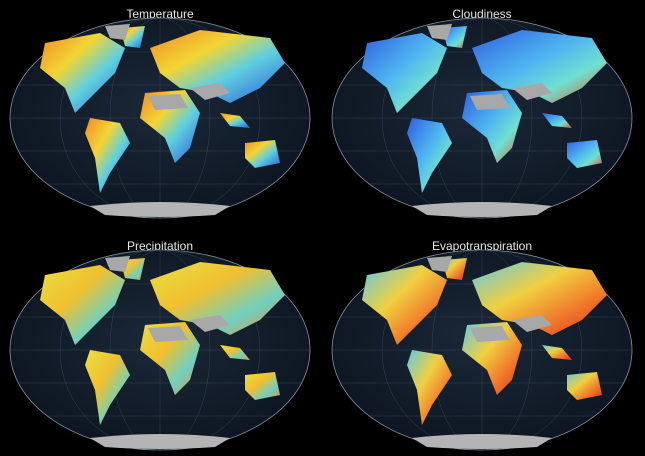  Describe the element at coordinates (481, 14) in the screenshot. I see `panel-title: Cloudiness` at that location.